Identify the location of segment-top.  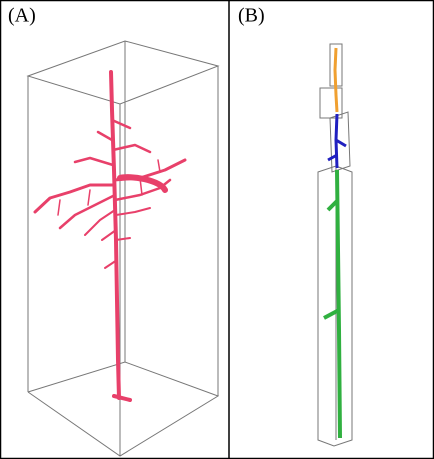
(336, 80).